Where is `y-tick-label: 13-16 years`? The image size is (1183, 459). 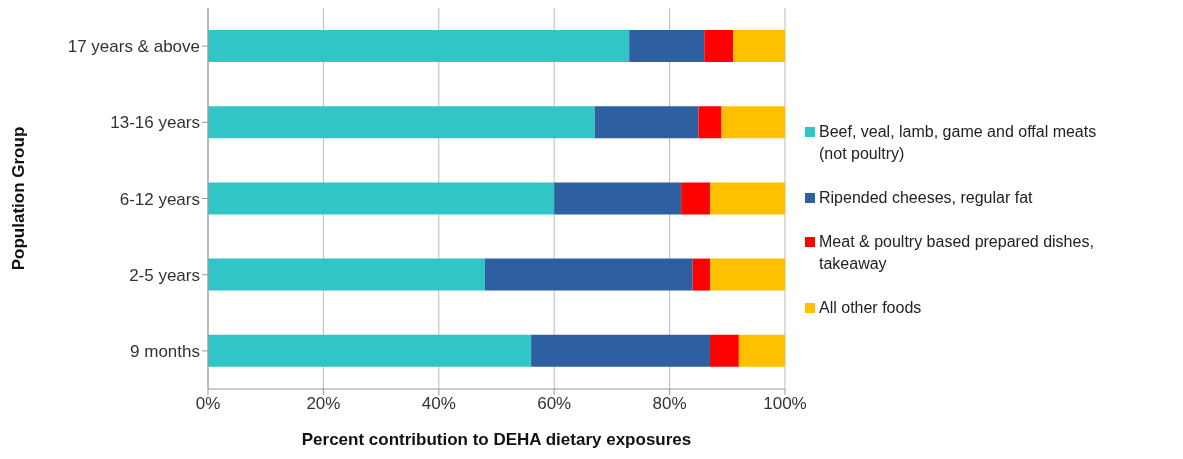 y-tick-label: 13-16 years is located at coordinates (155, 123).